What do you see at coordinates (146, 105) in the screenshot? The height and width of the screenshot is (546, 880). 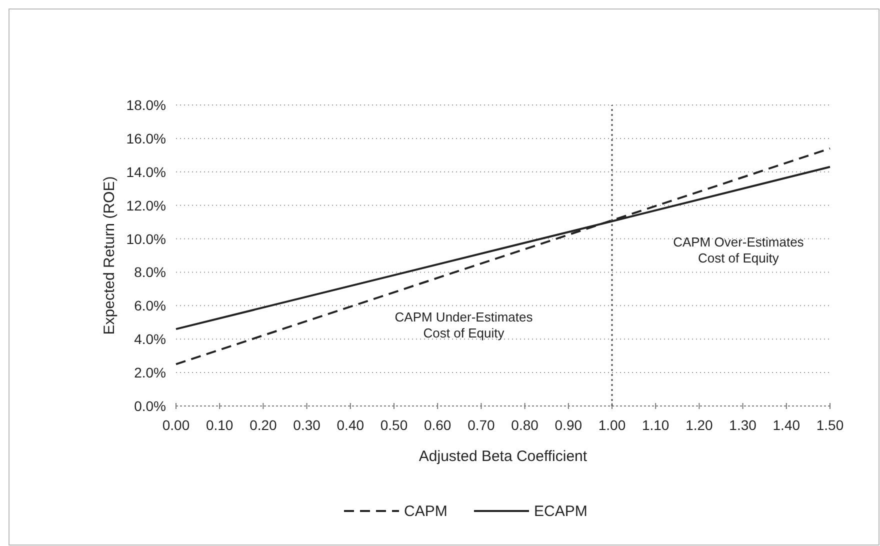 I see `y-tick-label: 18.0%` at bounding box center [146, 105].